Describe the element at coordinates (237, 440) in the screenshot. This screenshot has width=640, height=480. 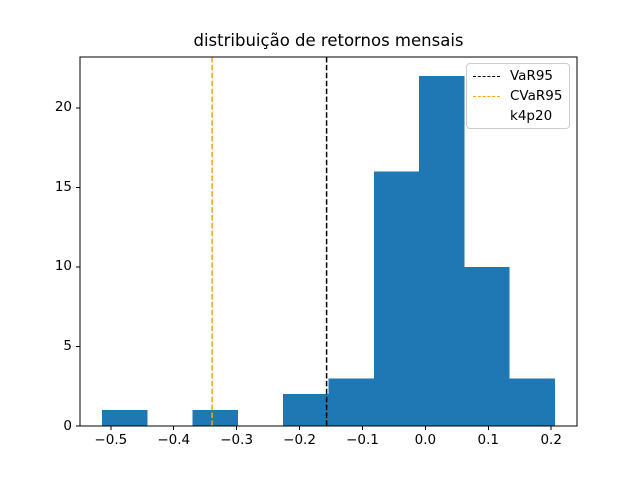
I see `x-tick-label: −0.3` at that location.